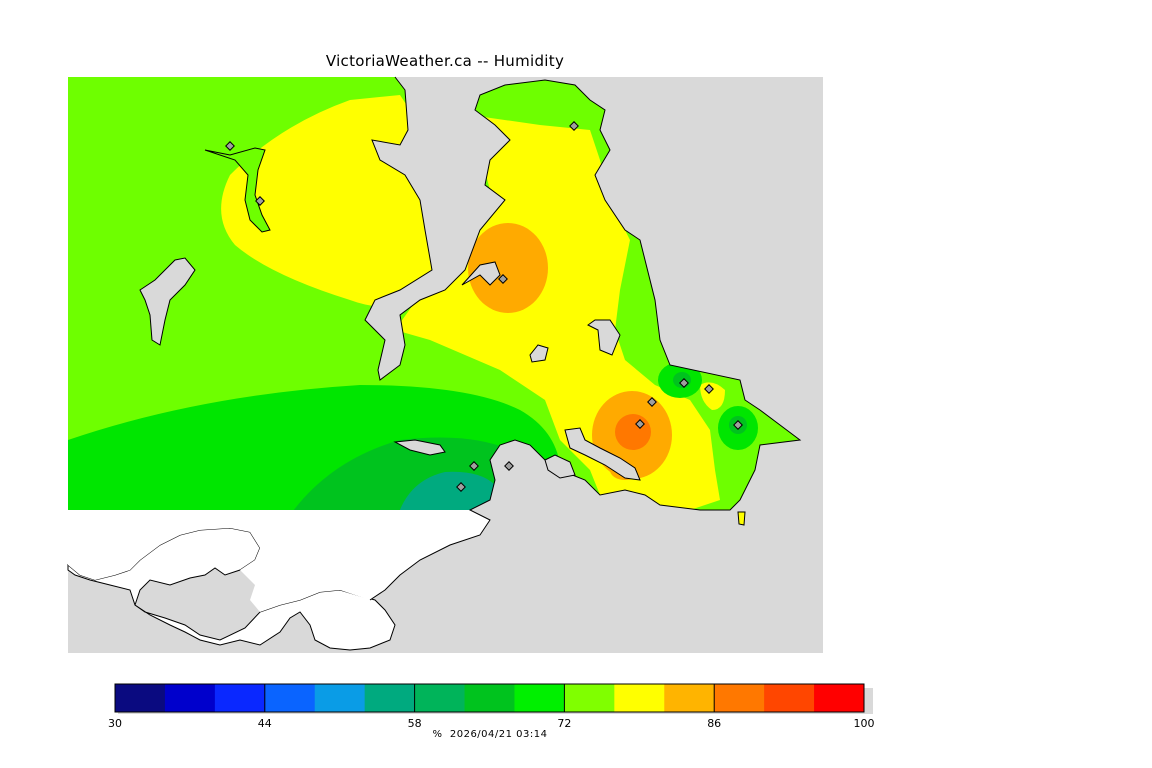  Describe the element at coordinates (498, 734) in the screenshot. I see `timestamp: 2026/04/21 03:14` at that location.